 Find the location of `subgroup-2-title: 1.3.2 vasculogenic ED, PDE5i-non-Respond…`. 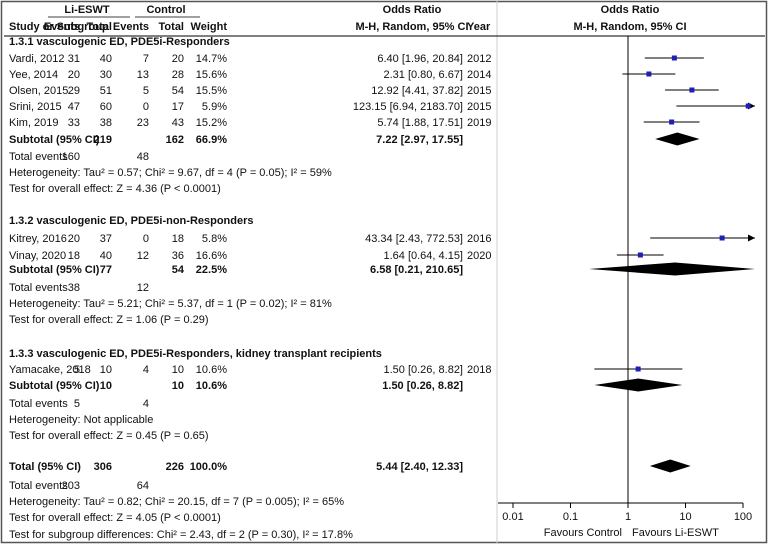

subgroup-2-title: 1.3.2 vasculogenic ED, PDE5i-non-Respond… is located at coordinates (131, 221).